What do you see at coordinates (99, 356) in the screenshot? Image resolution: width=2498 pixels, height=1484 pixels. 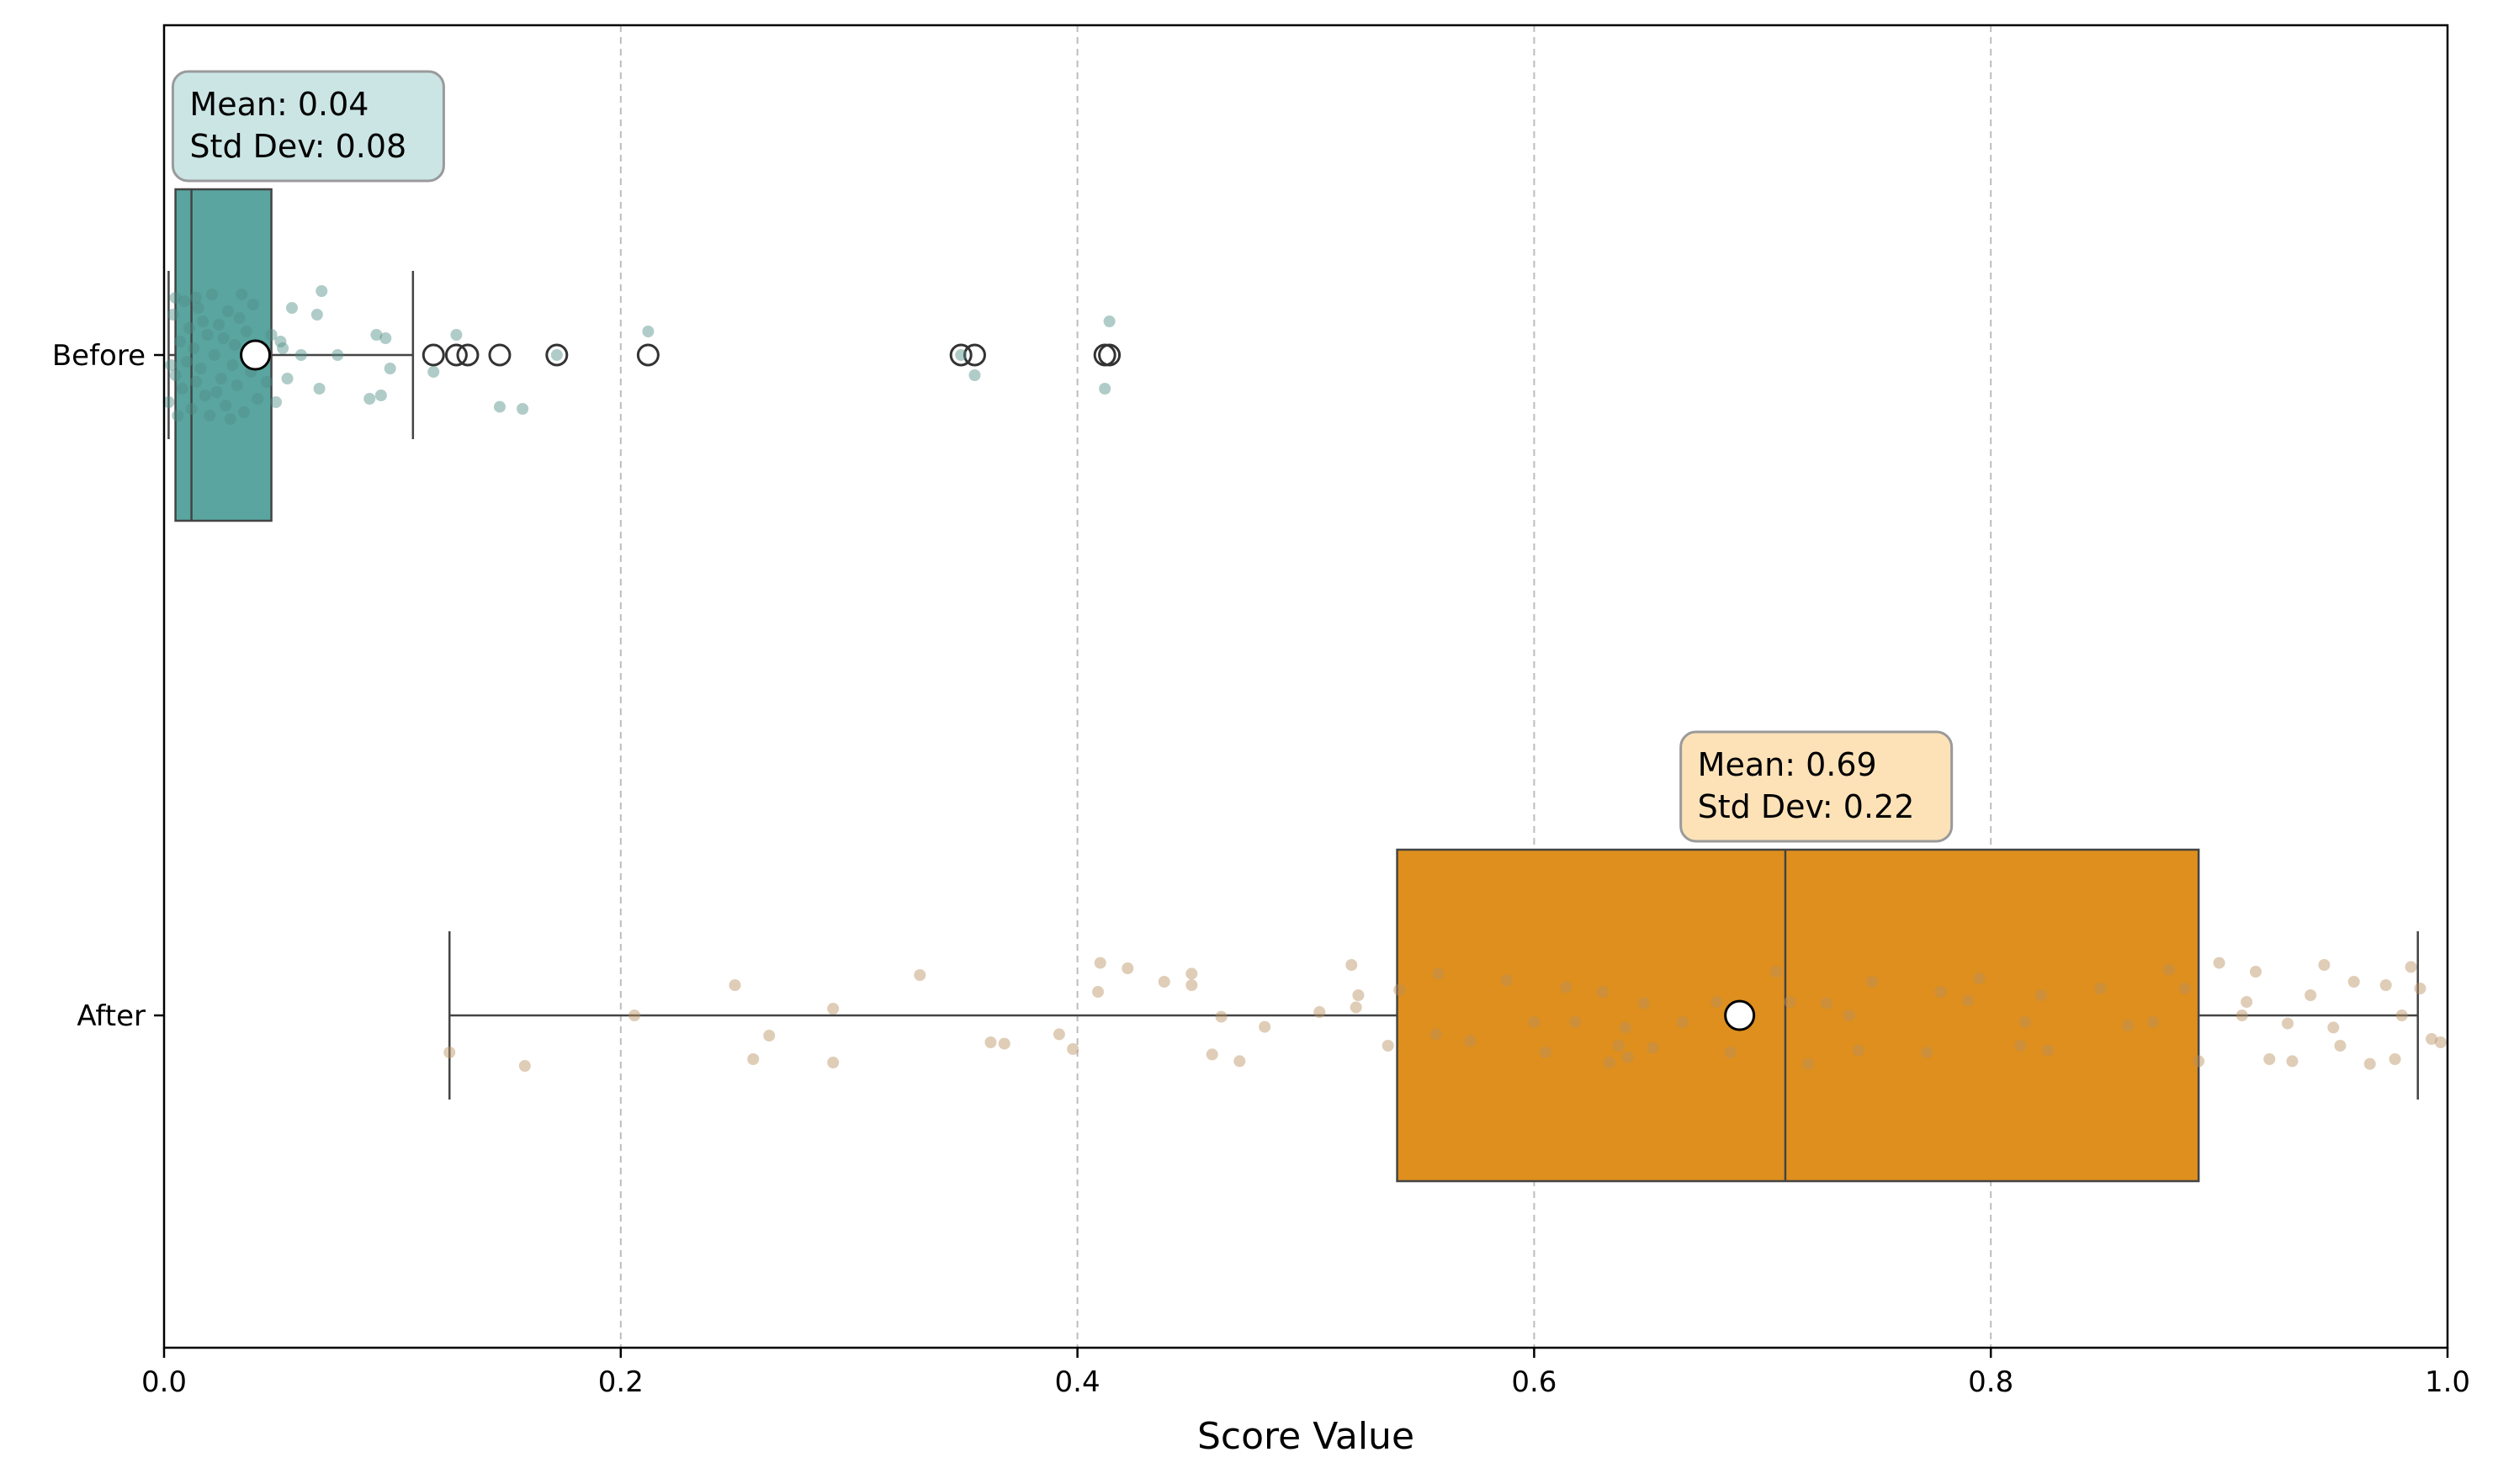 I see `y-tick-label: Before` at bounding box center [99, 356].